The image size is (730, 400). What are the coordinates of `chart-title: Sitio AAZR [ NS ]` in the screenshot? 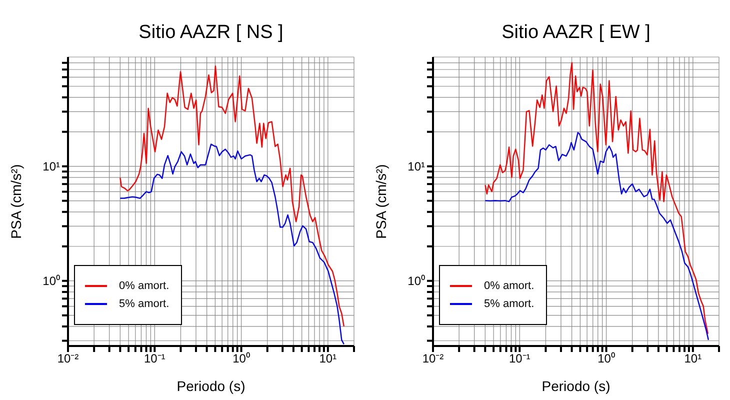 It's located at (211, 33).